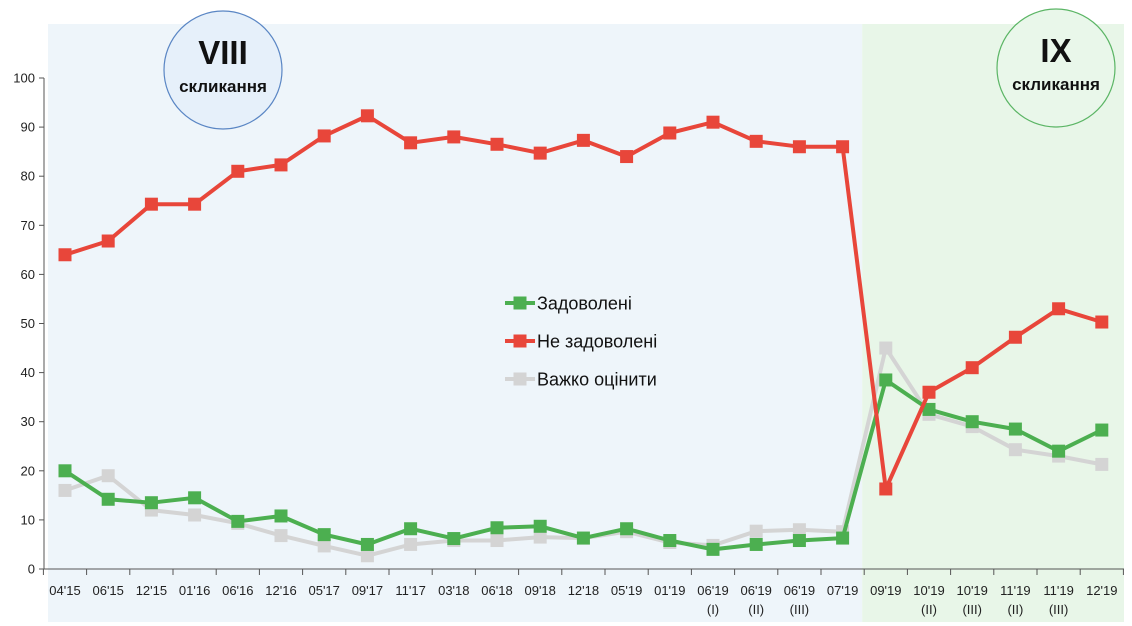  I want to click on x-tick-label: 12'19, so click(1101, 590).